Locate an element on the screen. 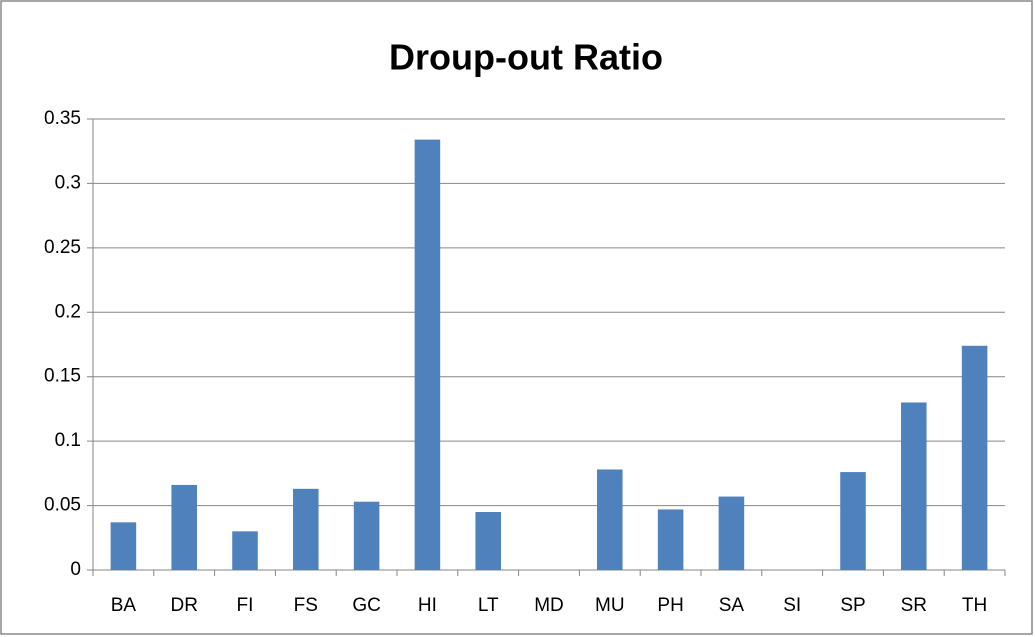  y-tick-label: 0 is located at coordinates (75, 569).